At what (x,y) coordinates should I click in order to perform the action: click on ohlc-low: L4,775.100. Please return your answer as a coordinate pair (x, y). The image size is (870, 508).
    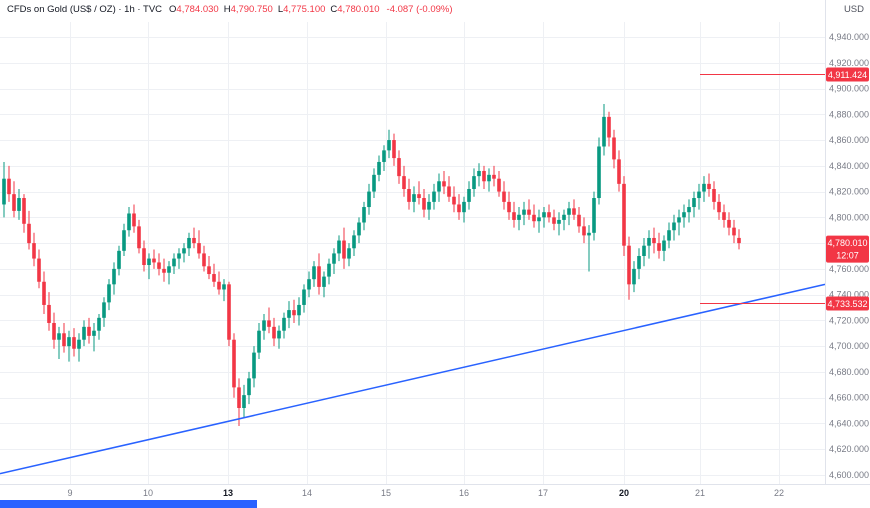
    Looking at the image, I should click on (302, 9).